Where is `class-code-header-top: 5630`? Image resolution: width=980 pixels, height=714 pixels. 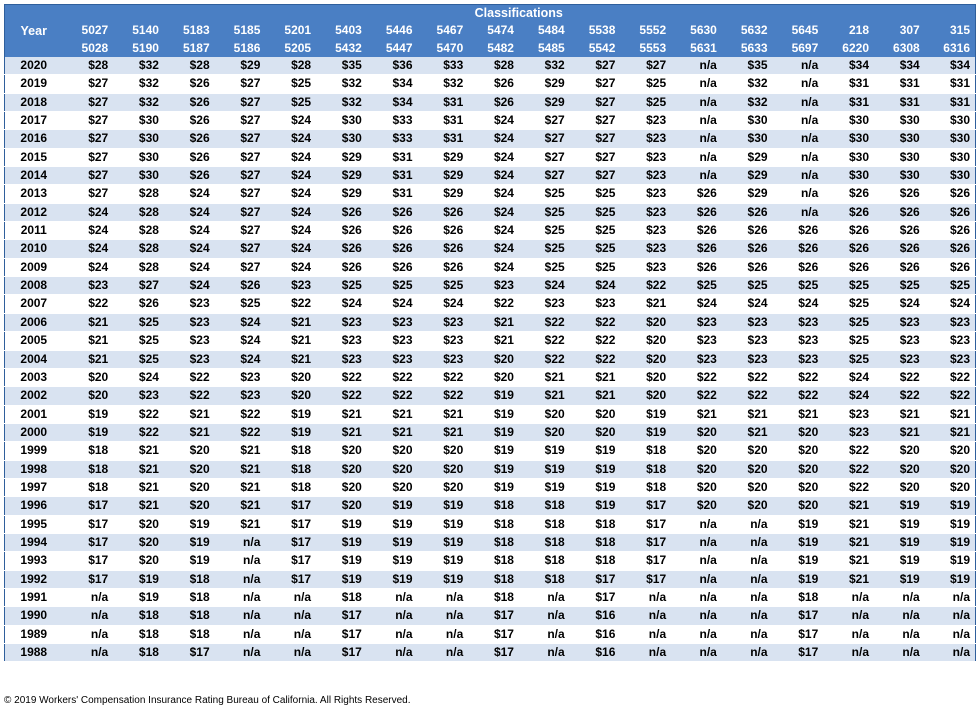 class-code-header-top: 5630 is located at coordinates (696, 30).